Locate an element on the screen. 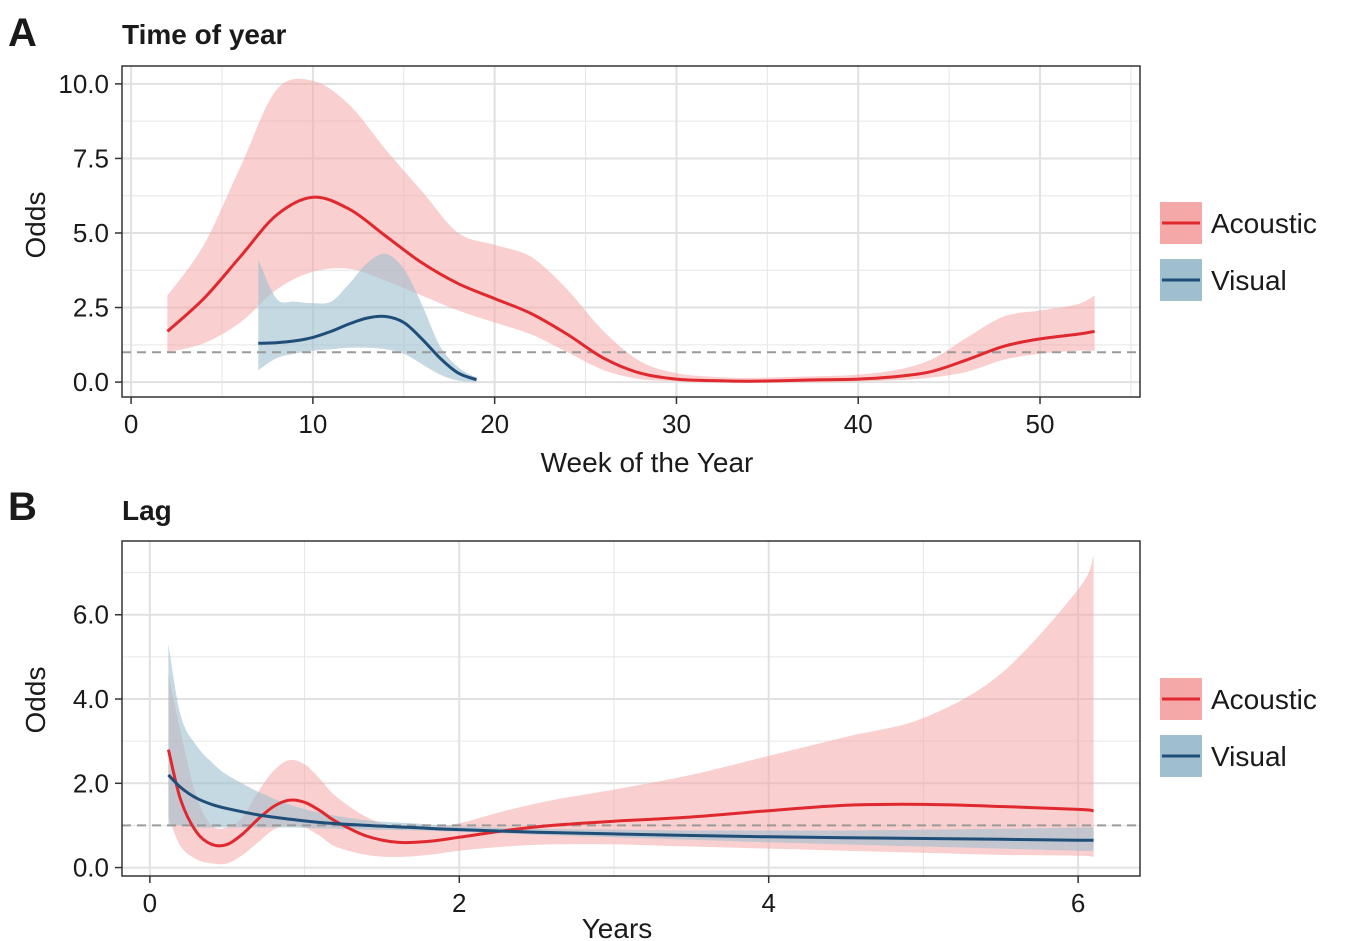 The image size is (1350, 941). panel-a-y-tick-label: 5.0 is located at coordinates (91, 233).